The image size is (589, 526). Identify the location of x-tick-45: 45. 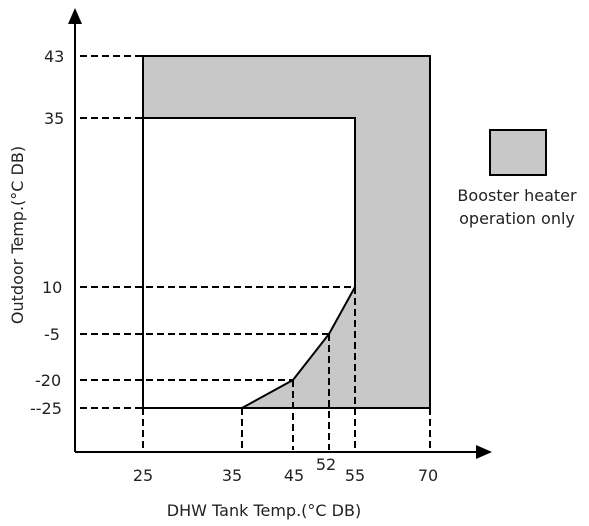
(294, 475).